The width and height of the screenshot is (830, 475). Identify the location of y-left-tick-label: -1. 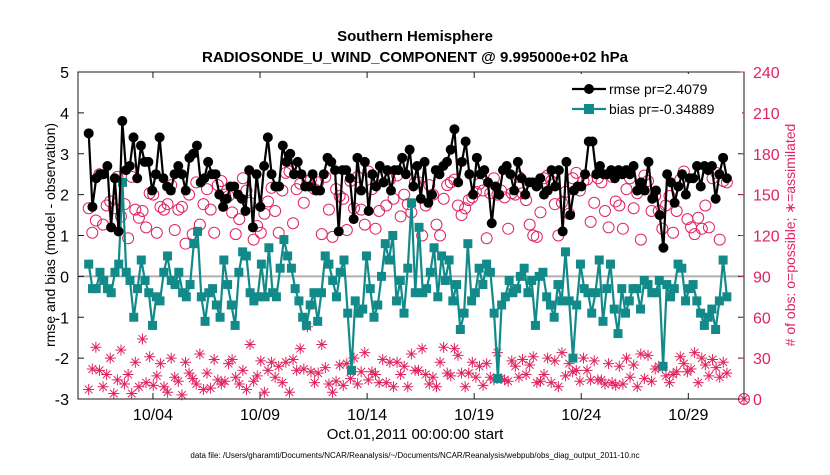
(62, 318).